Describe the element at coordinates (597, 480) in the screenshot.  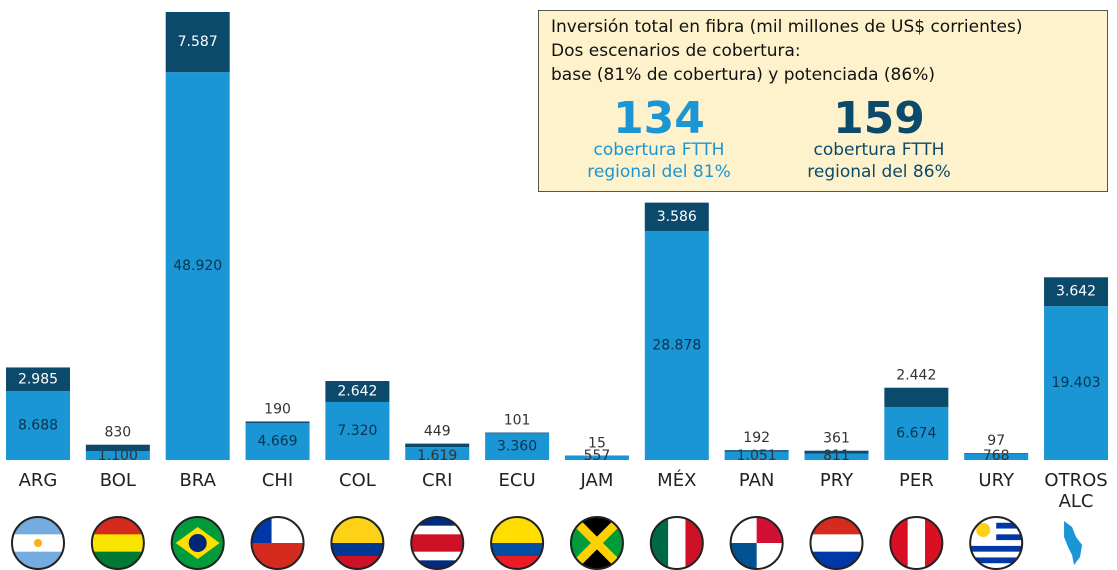
I see `x-tick-label: JAM` at that location.